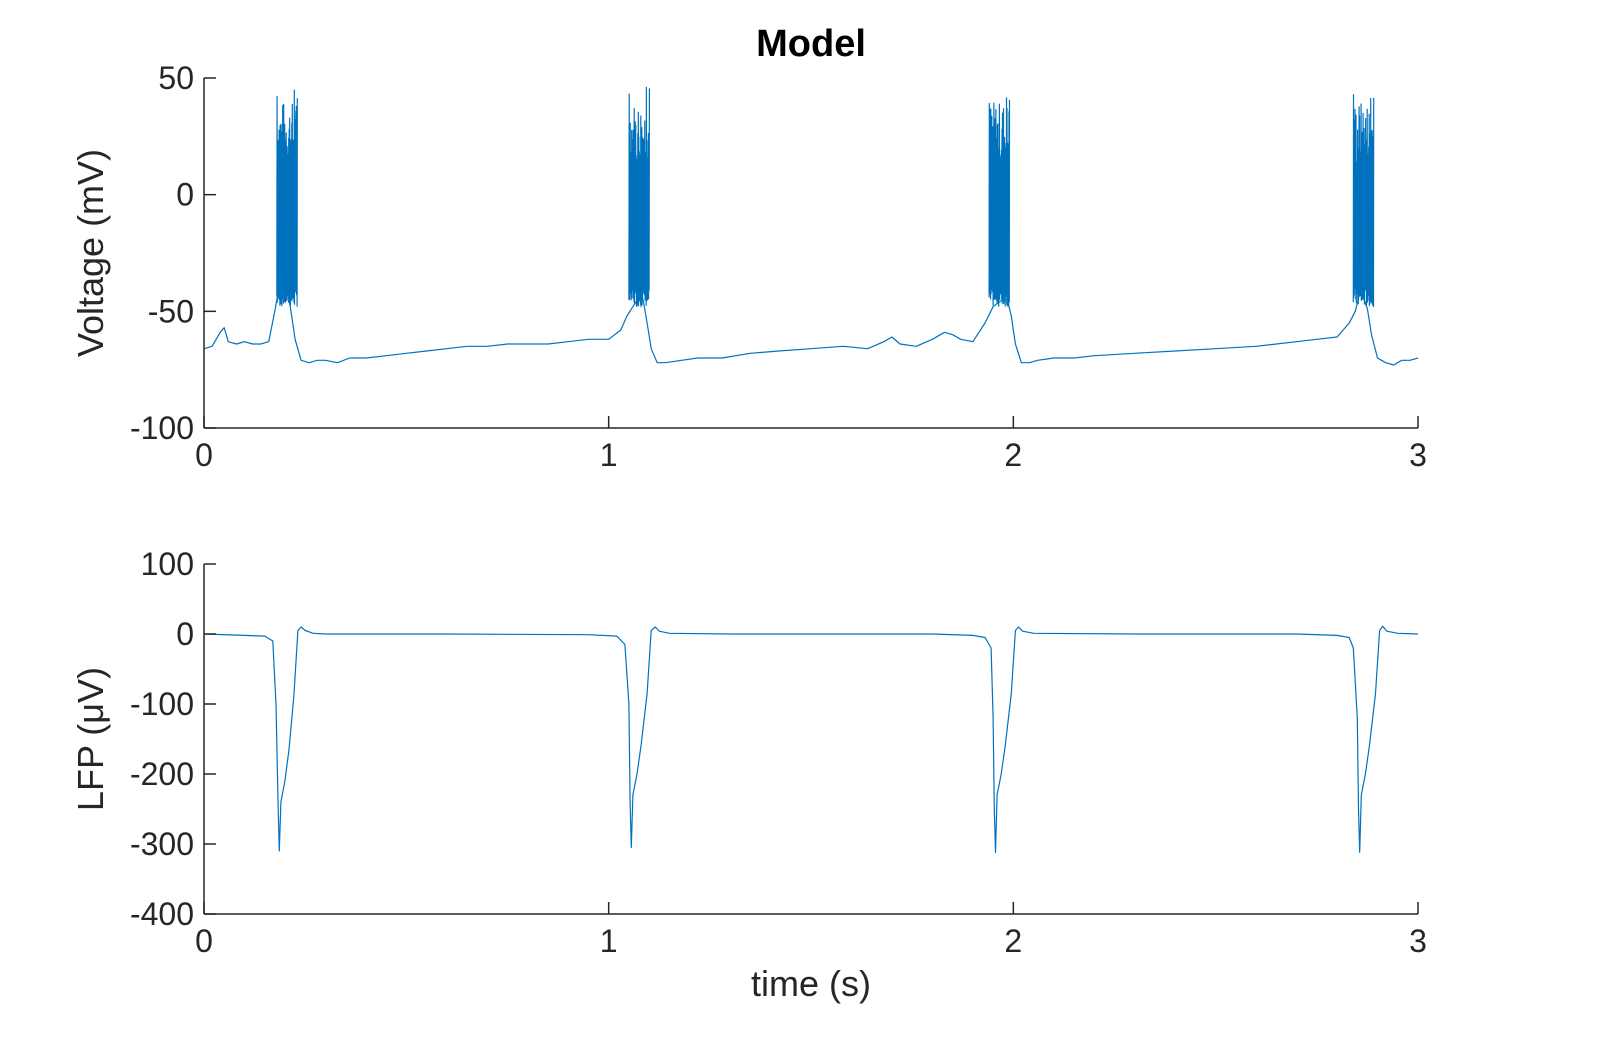 The height and width of the screenshot is (1049, 1600). I want to click on voltage-trace, so click(811, 324).